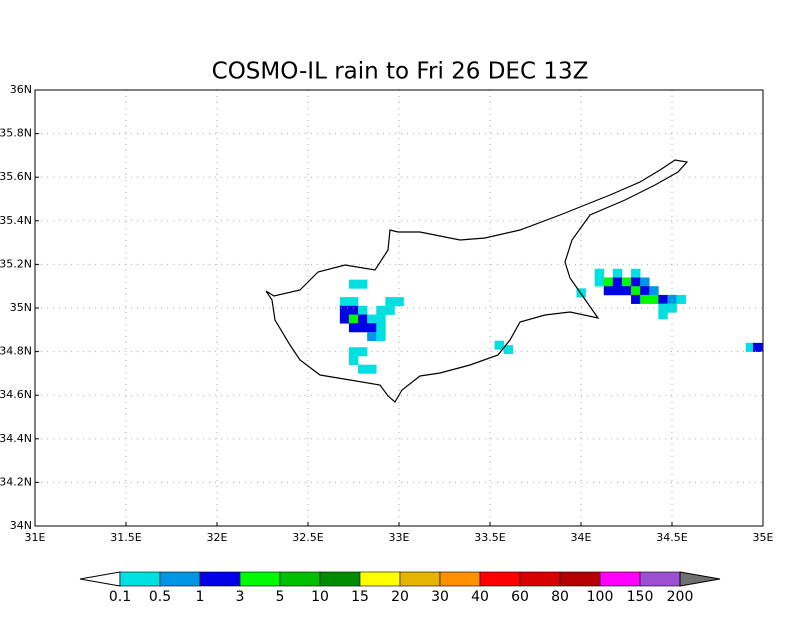 This screenshot has width=800, height=618. What do you see at coordinates (400, 597) in the screenshot?
I see `colorbar-label: 20` at bounding box center [400, 597].